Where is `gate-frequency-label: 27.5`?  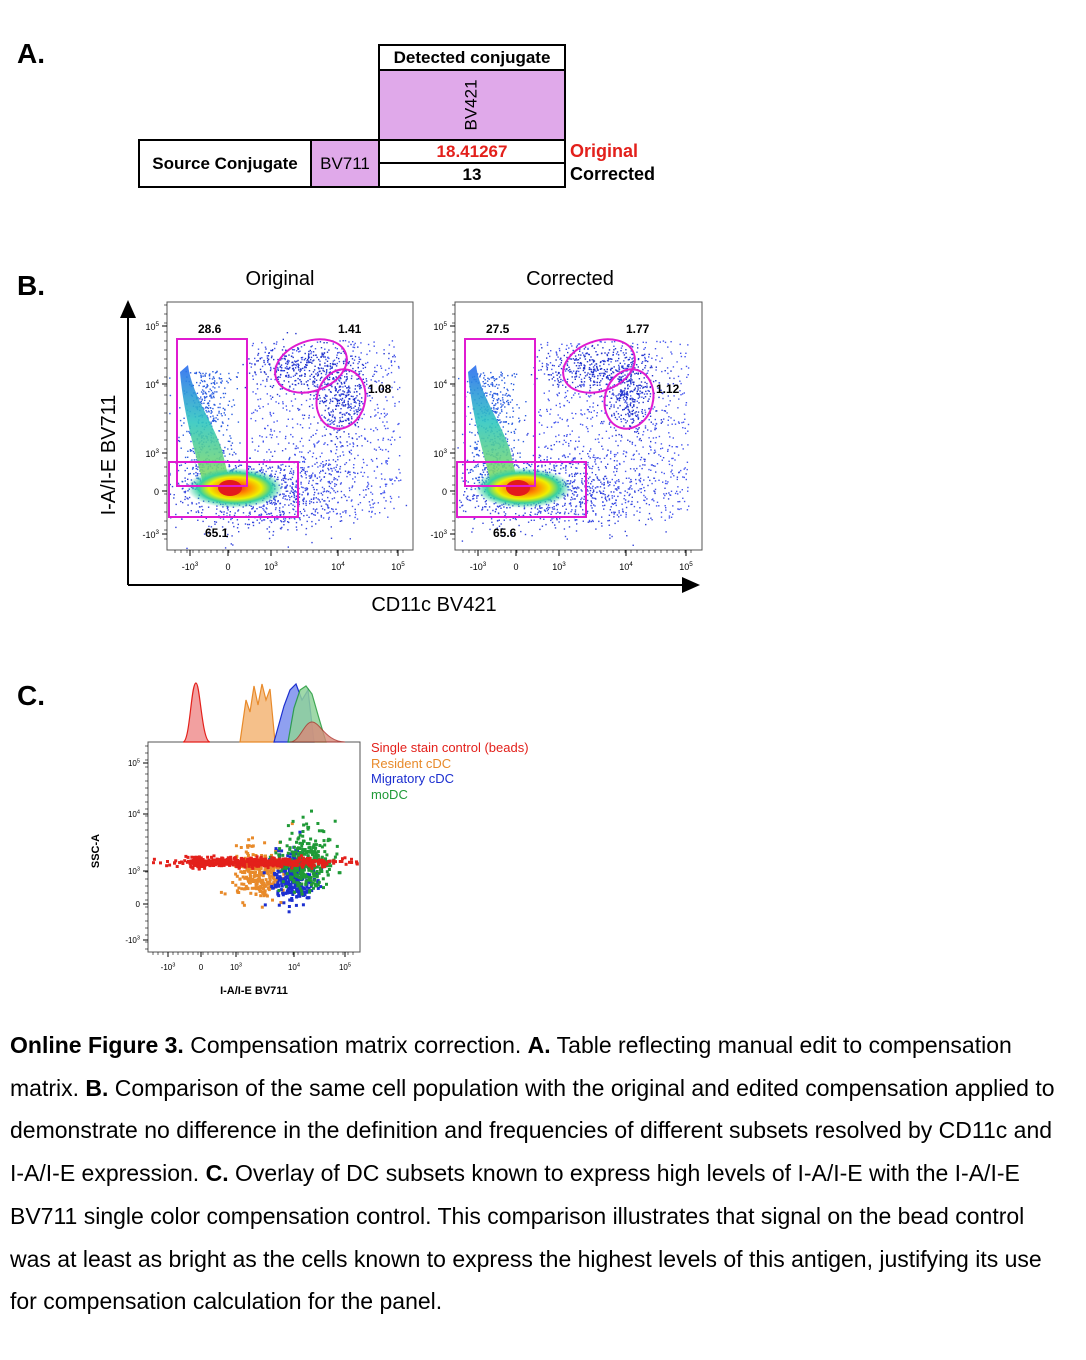
gate-frequency-label: 27.5 is located at coordinates (498, 329).